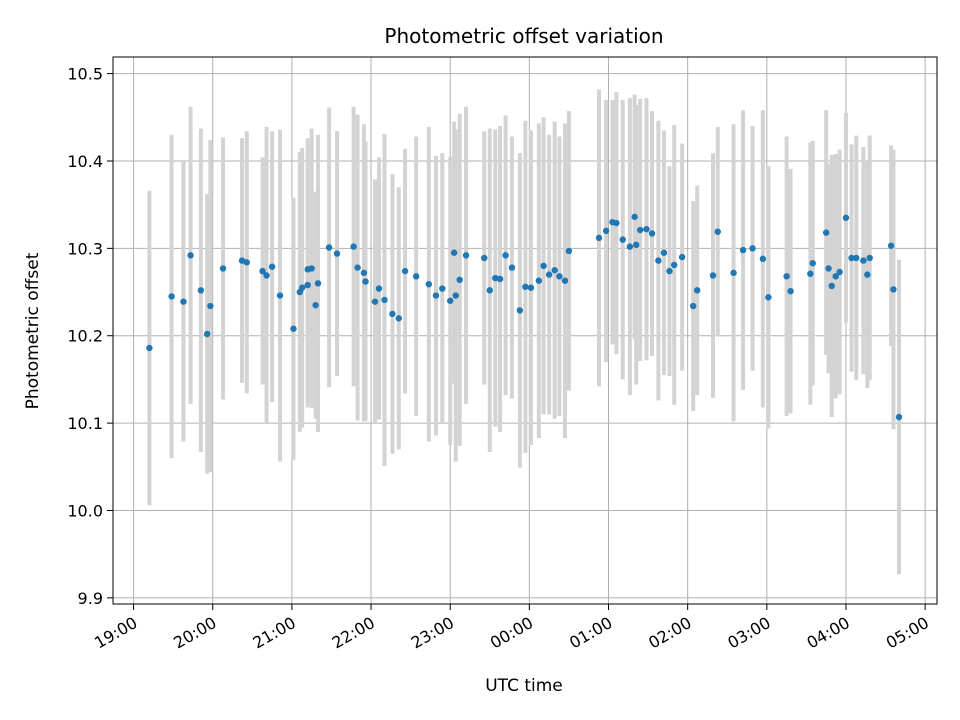 The image size is (960, 720). I want to click on y-tick-label: 10.5, so click(85, 74).